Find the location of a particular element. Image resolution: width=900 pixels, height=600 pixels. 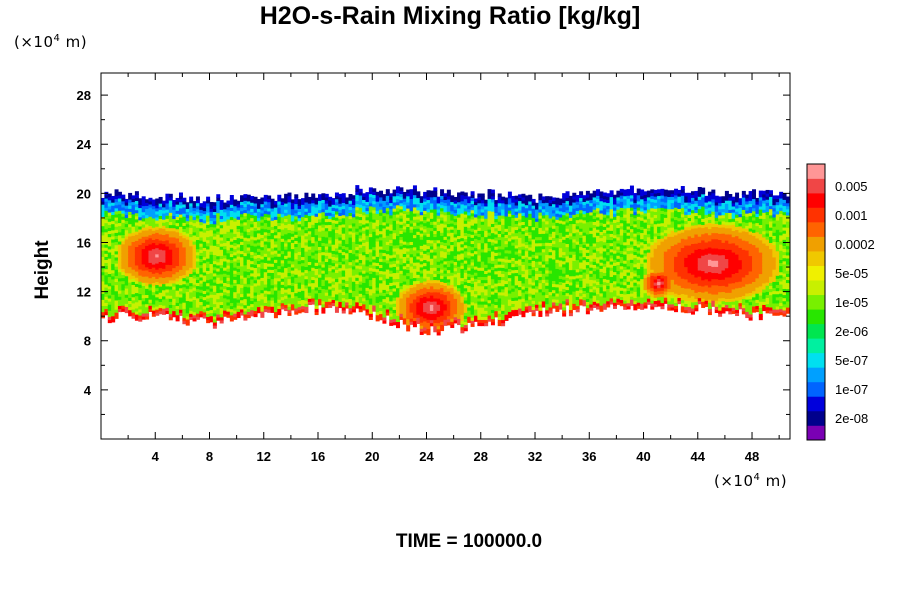

x-tick-label: 28 is located at coordinates (481, 456).